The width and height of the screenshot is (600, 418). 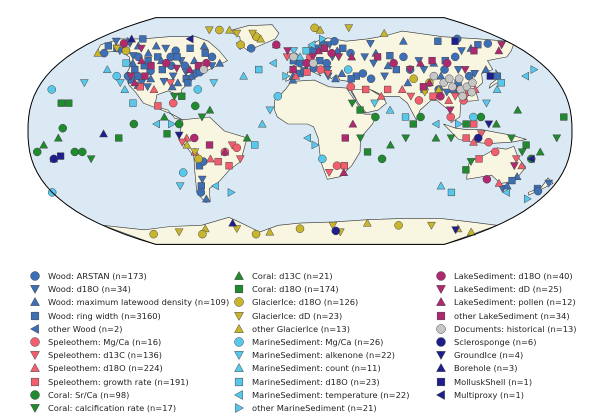 I want to click on legend-label: other GlacierIce (n=13), so click(x=301, y=328).